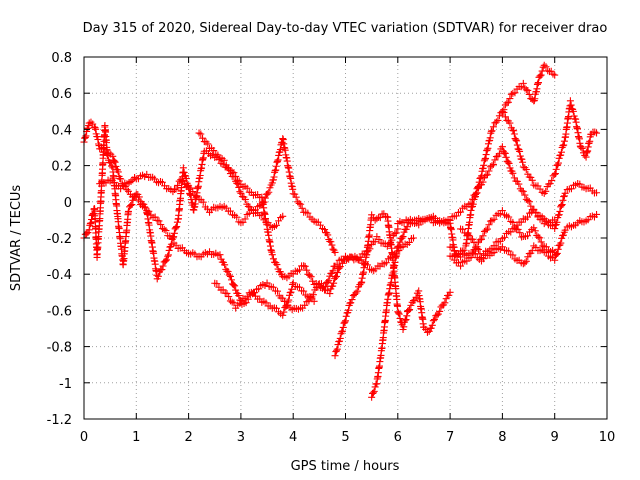 The height and width of the screenshot is (480, 640). Describe the element at coordinates (450, 437) in the screenshot. I see `x-tick-label: 7` at that location.